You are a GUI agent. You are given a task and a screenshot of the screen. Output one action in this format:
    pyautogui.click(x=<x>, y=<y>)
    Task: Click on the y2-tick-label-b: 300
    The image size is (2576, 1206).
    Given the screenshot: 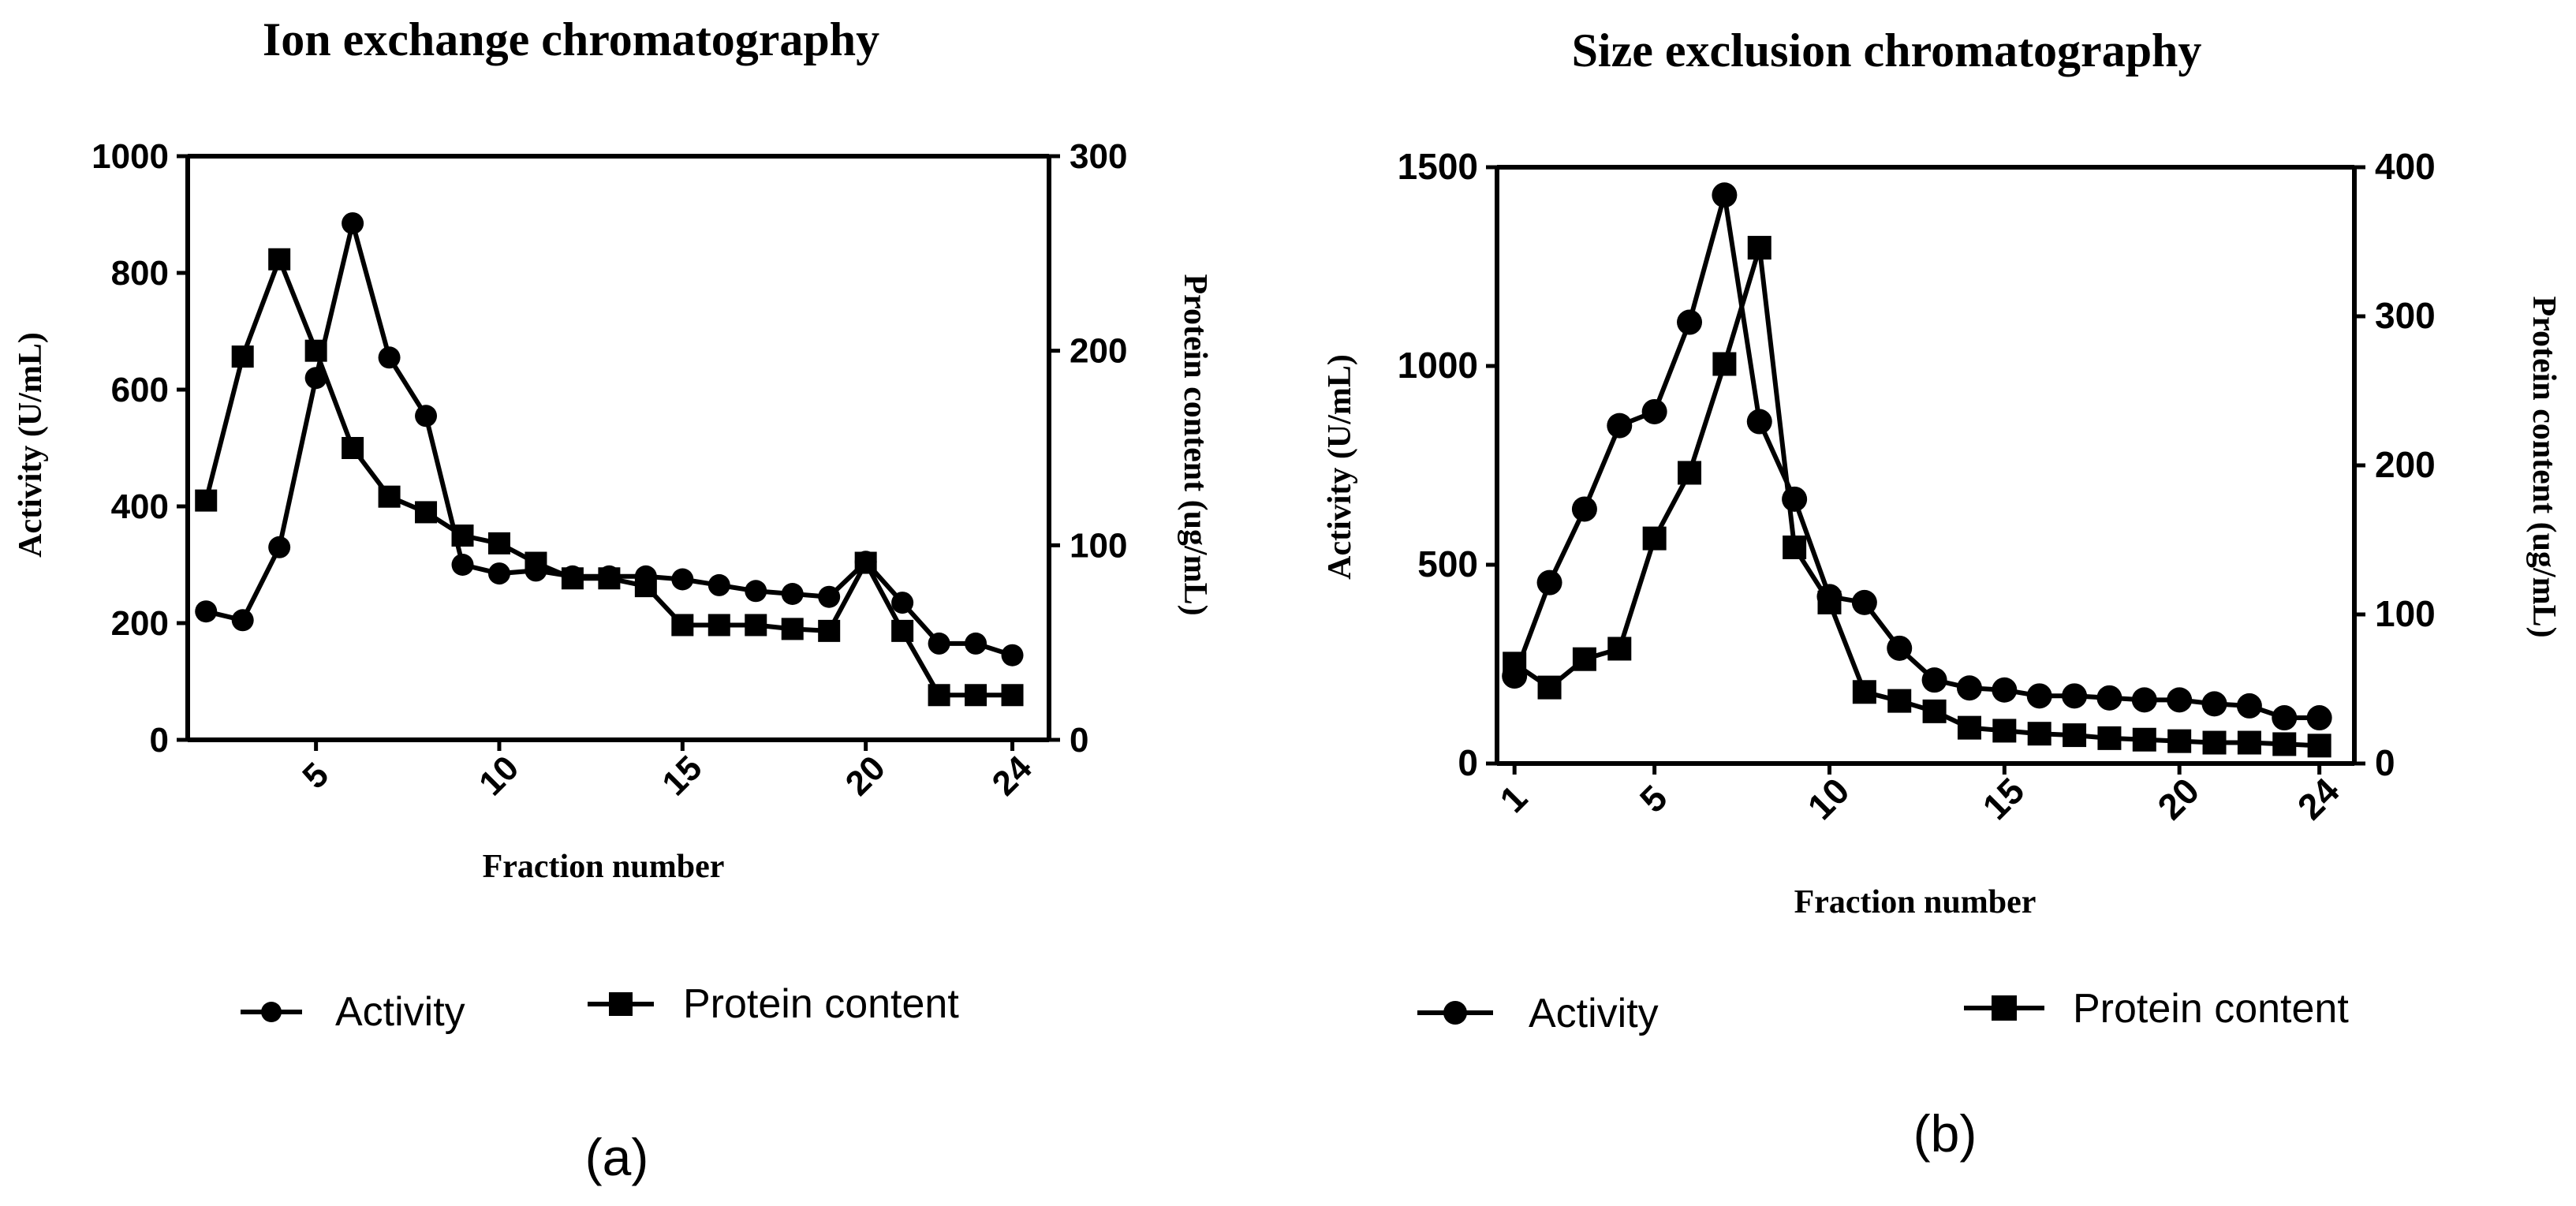 What is the action you would take?
    pyautogui.click(x=2405, y=315)
    